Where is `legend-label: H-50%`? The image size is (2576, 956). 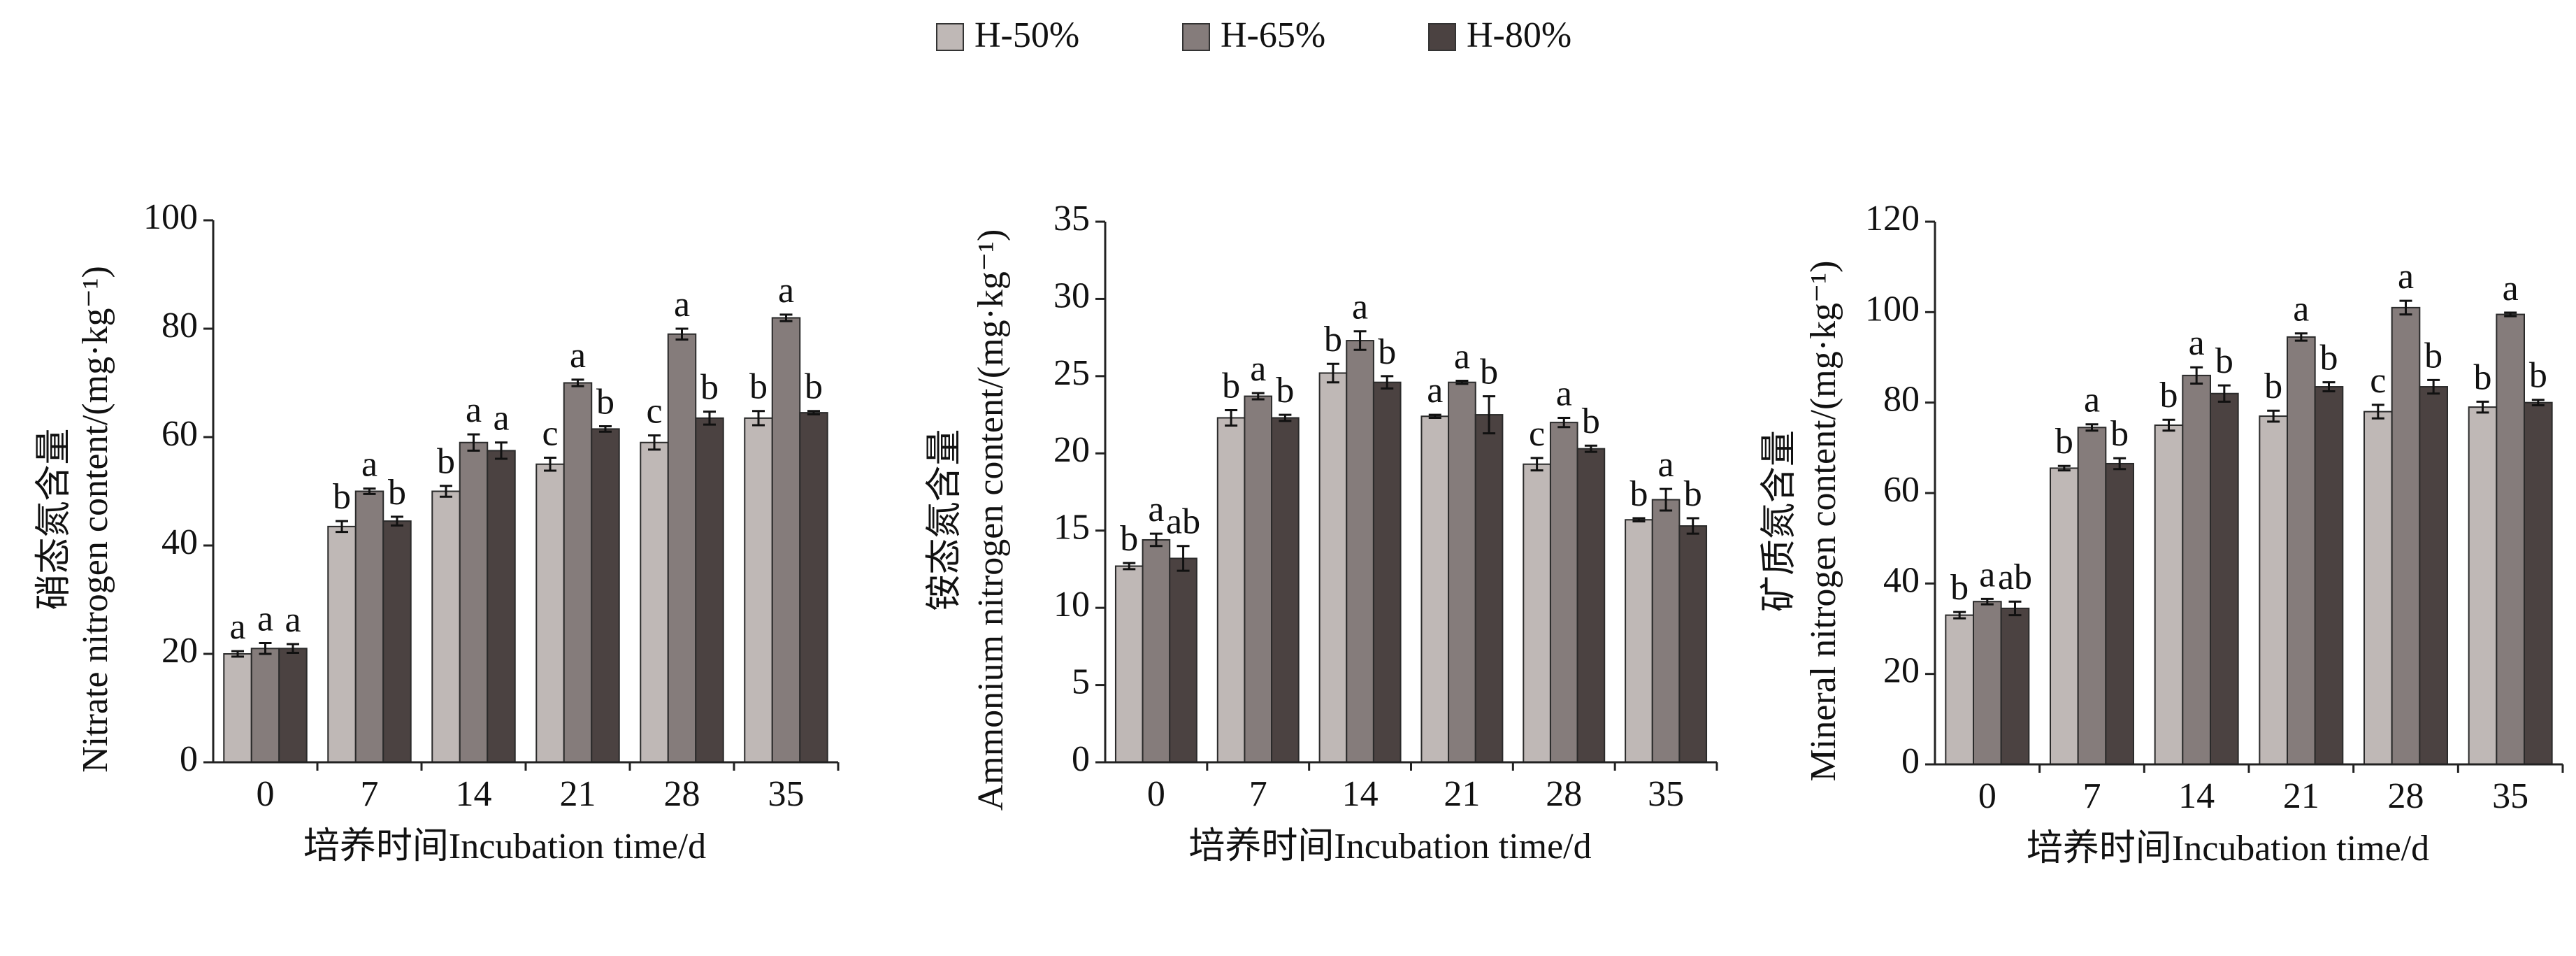 legend-label: H-50% is located at coordinates (1026, 35).